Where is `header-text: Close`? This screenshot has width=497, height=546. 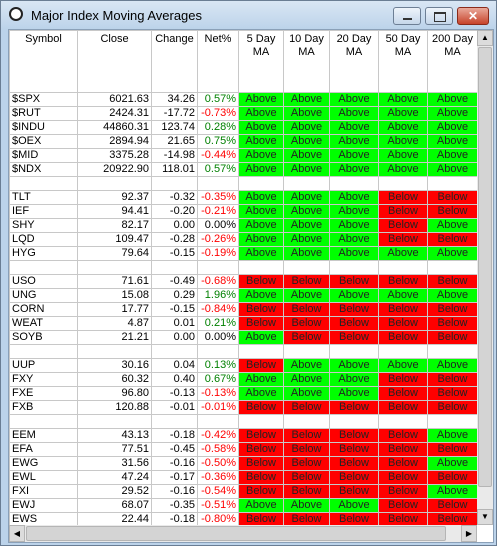
header-text: Close is located at coordinates (114, 39).